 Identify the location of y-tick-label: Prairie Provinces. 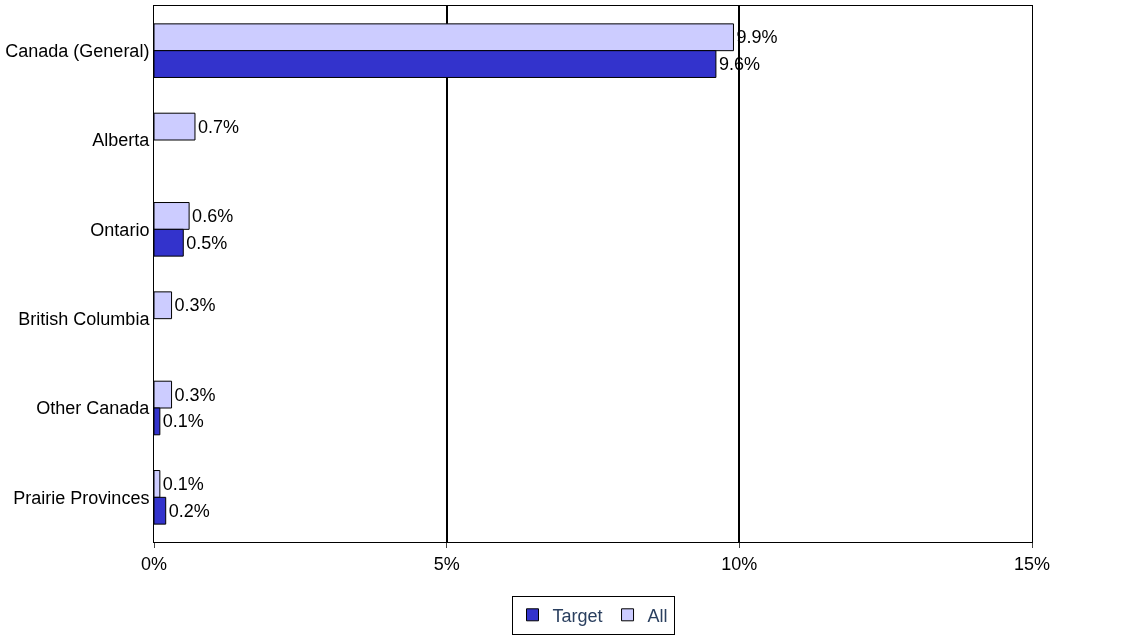
(81, 497).